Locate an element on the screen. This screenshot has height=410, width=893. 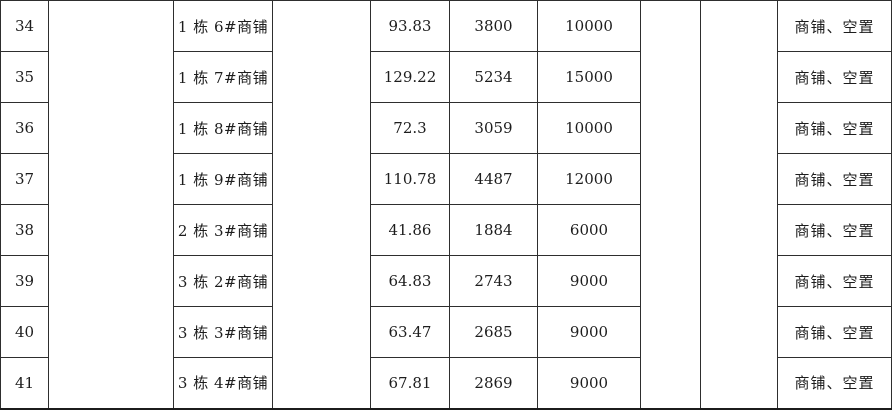
table-row: 41 3 栋 4#商铺 67.81 2869 9000 商铺、空置 is located at coordinates (446, 383).